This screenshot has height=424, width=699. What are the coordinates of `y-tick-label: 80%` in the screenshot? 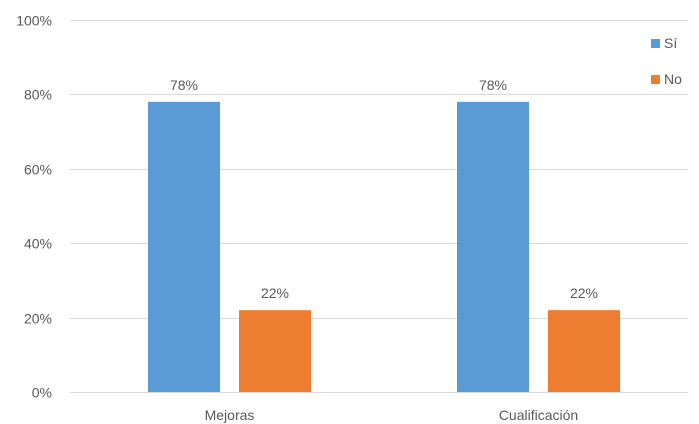 It's located at (38, 95).